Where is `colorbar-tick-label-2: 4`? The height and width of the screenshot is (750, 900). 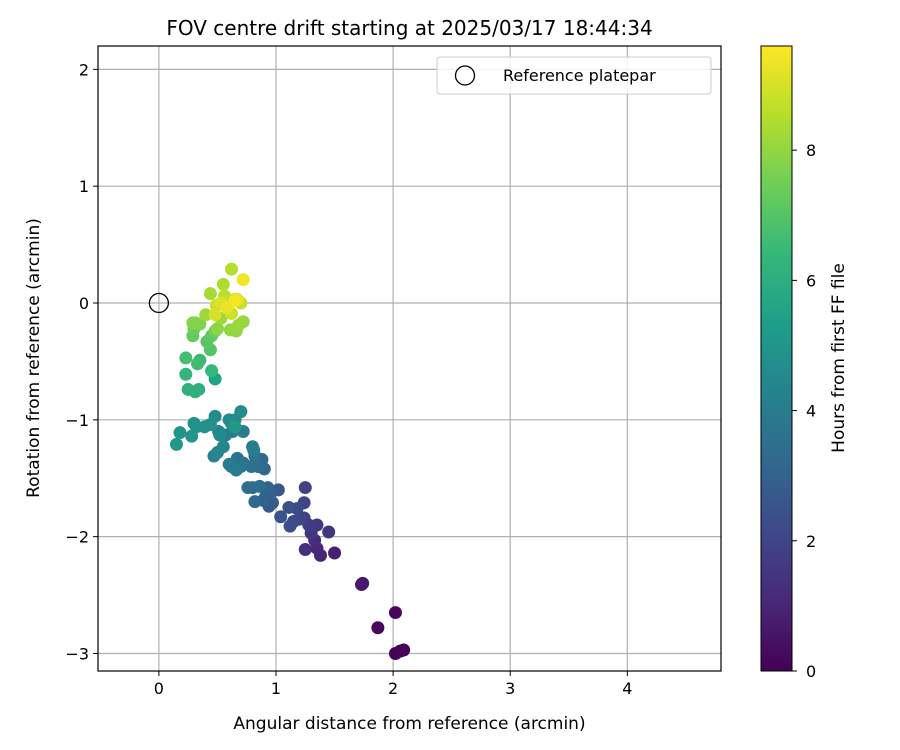 colorbar-tick-label-2: 4 is located at coordinates (811, 411).